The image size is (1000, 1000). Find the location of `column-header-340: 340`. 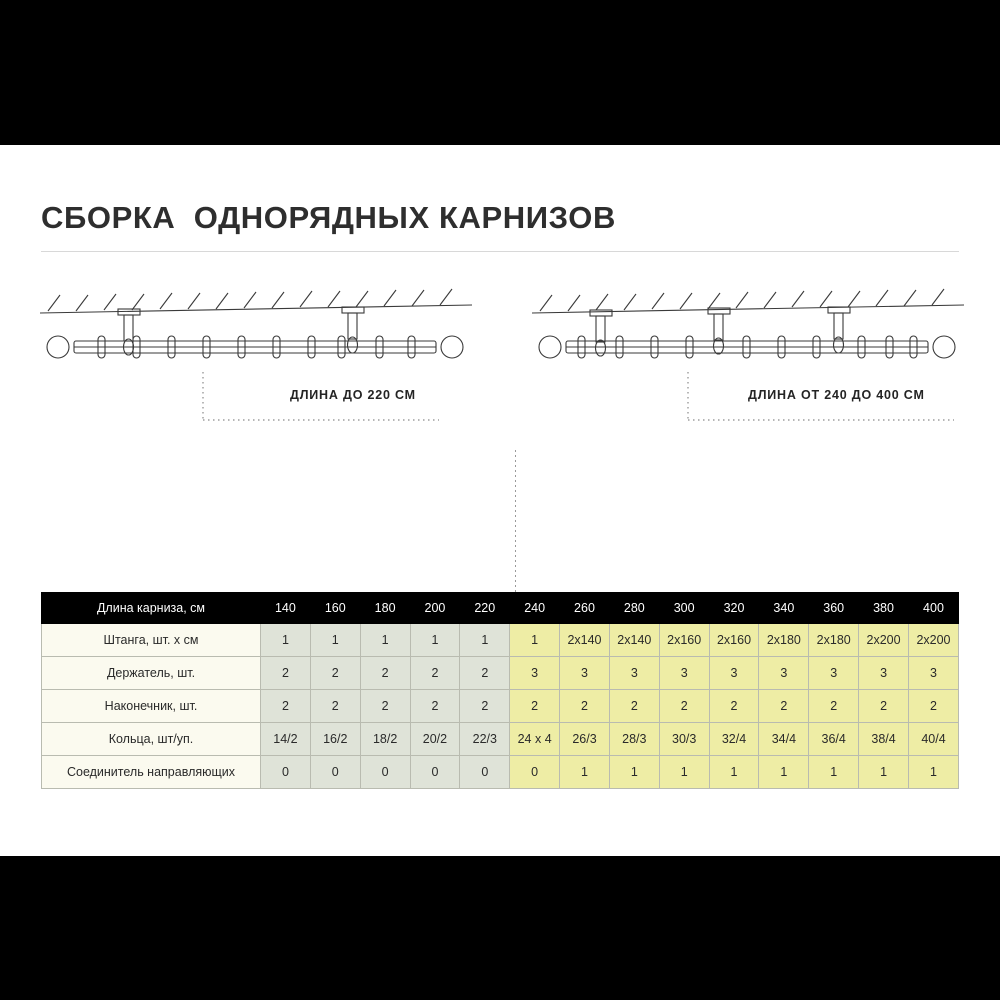

column-header-340: 340 is located at coordinates (784, 608).